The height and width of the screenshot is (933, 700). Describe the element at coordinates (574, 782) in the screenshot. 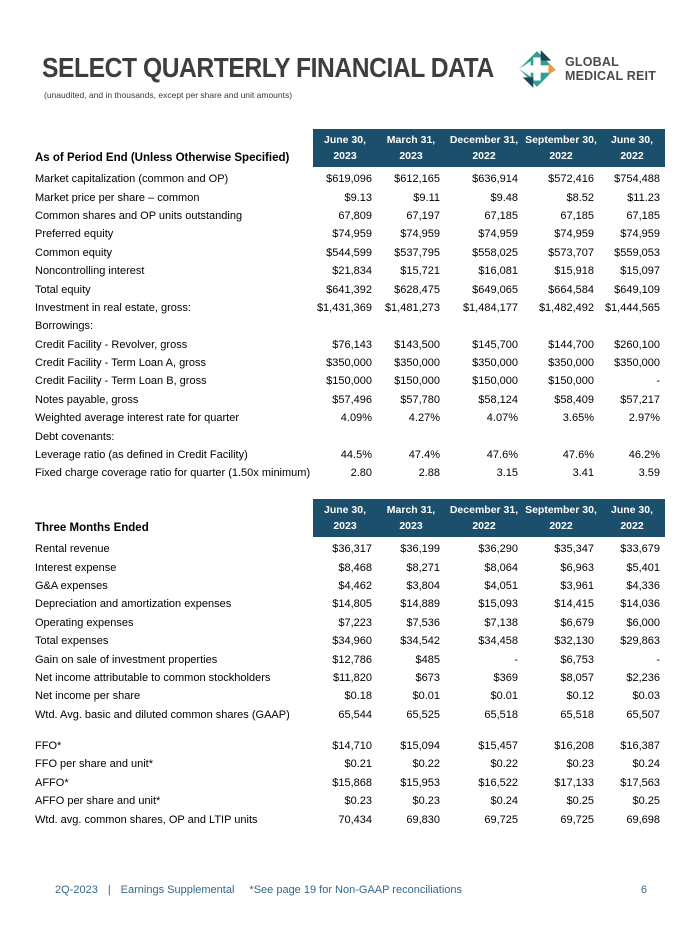

I see `cell-value: $17,133` at that location.